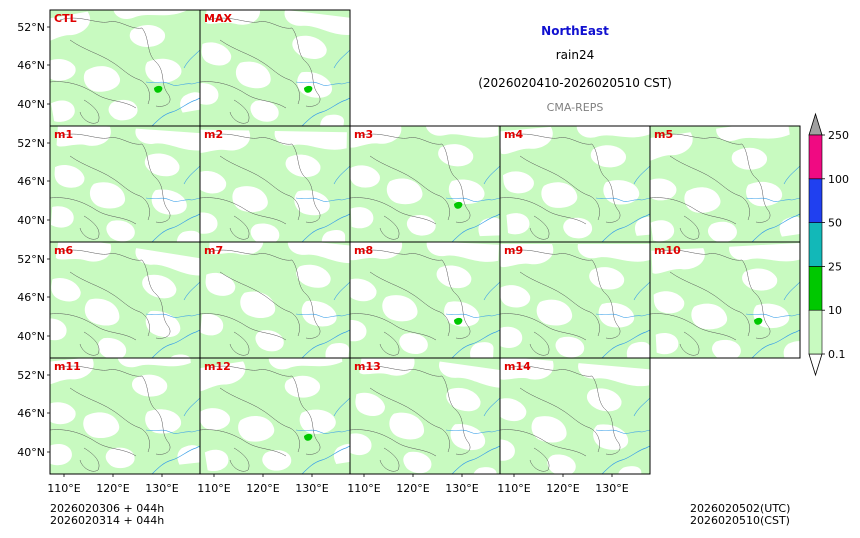  I want to click on latitude-tick-label: 52°N, so click(31, 259).